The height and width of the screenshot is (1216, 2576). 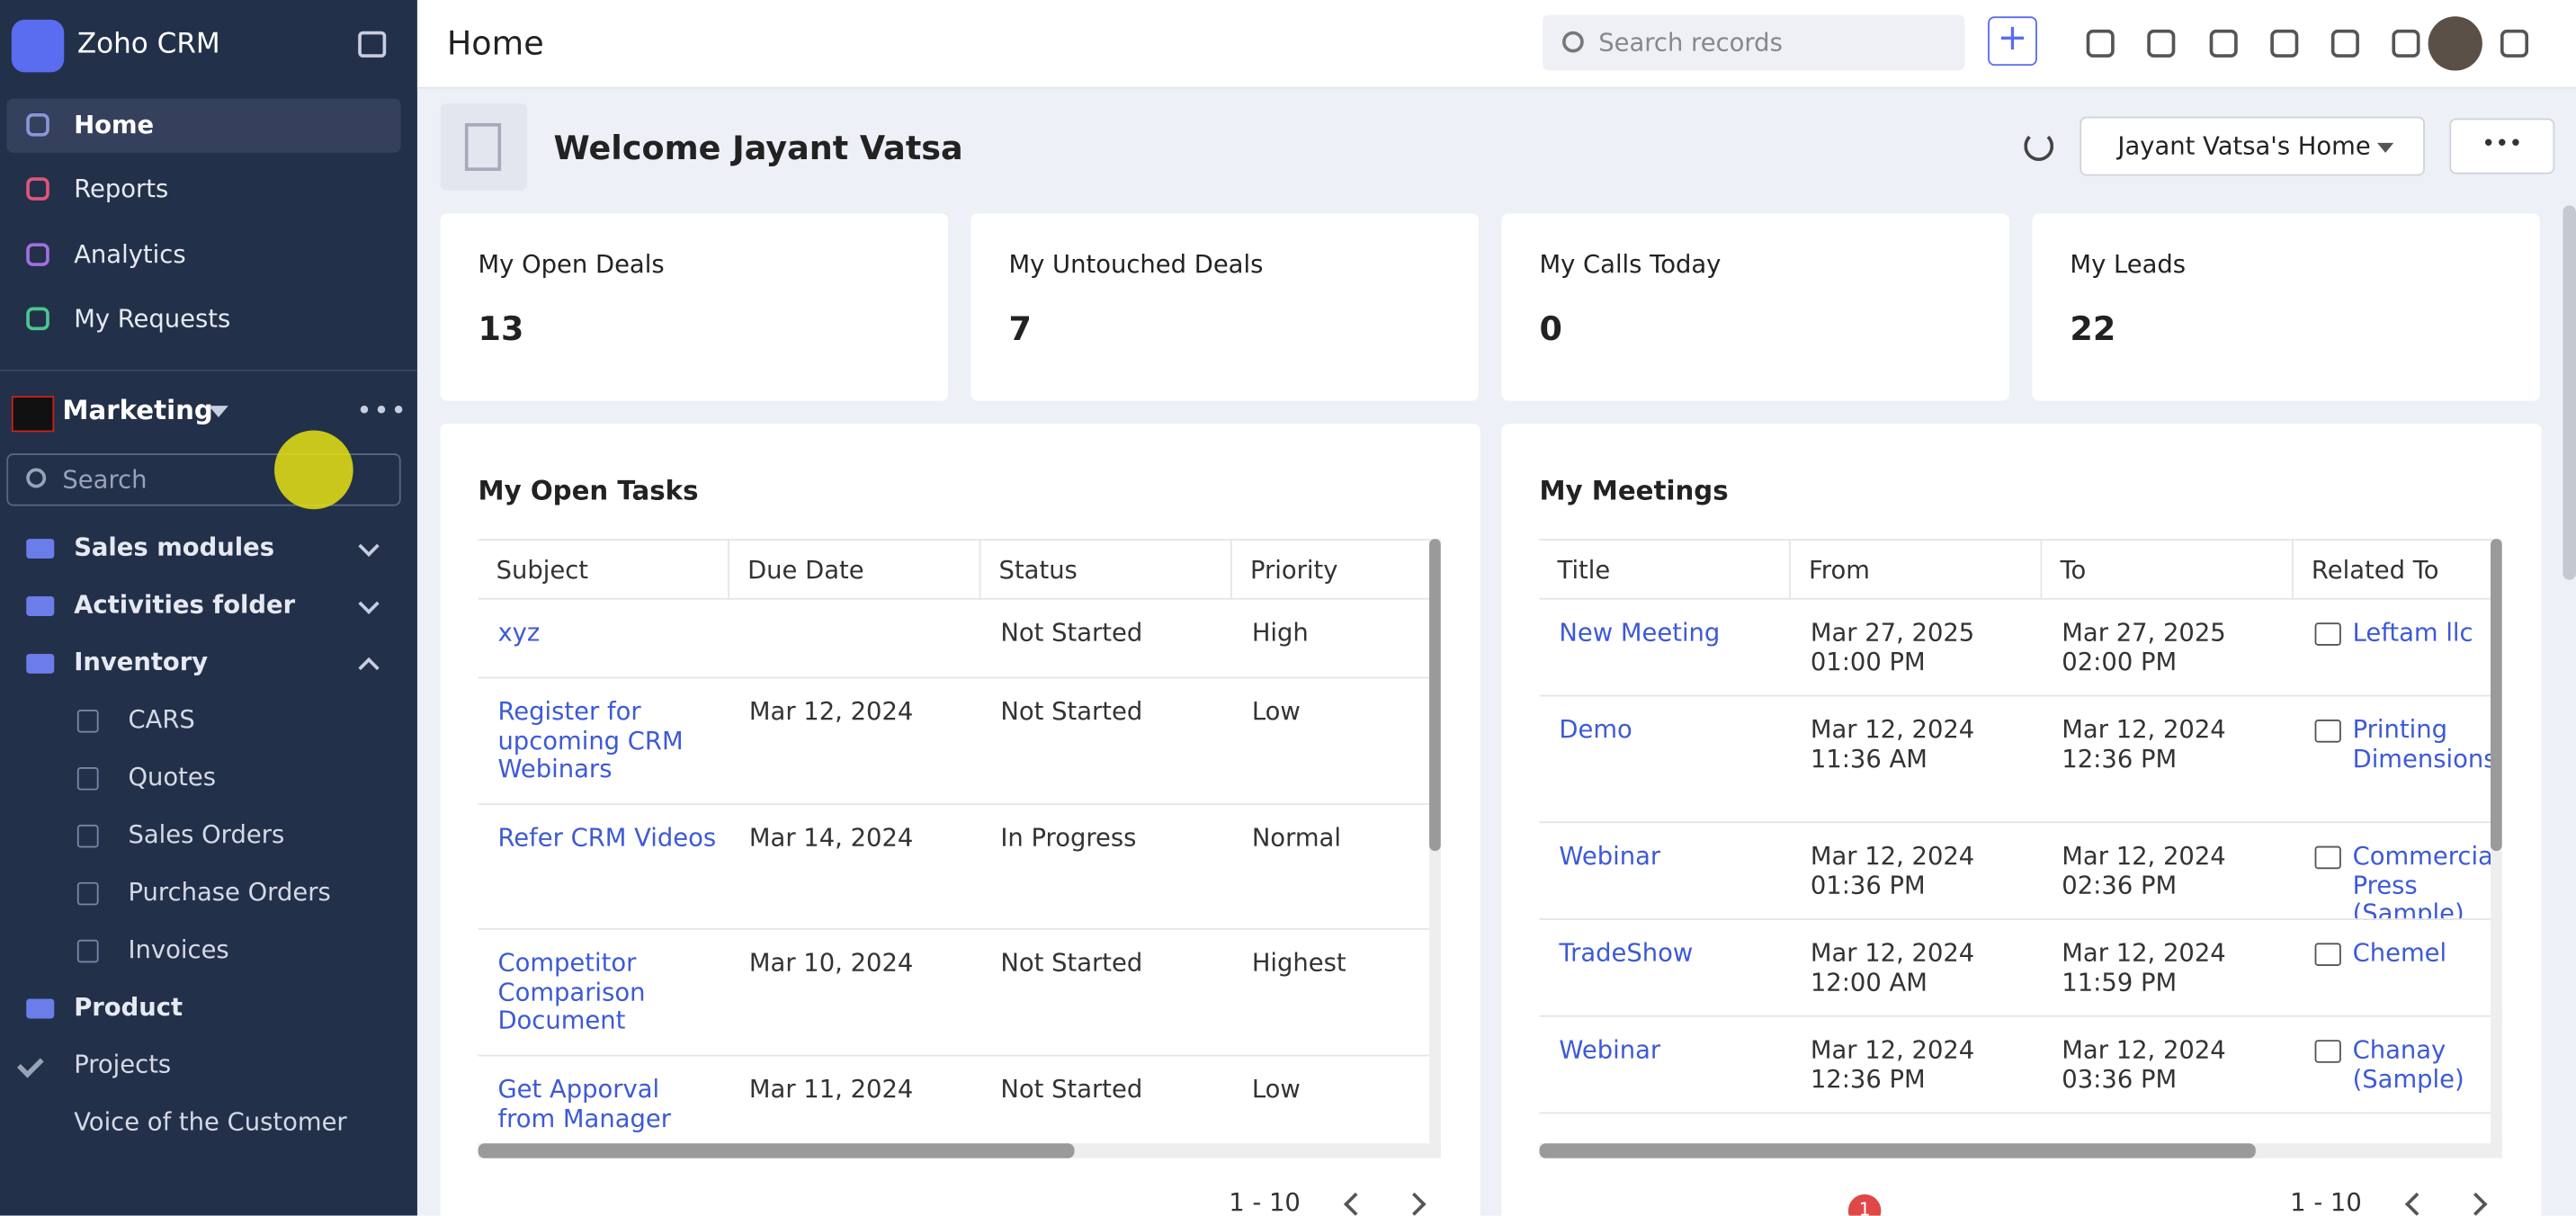 I want to click on collapse-button, so click(x=372, y=44).